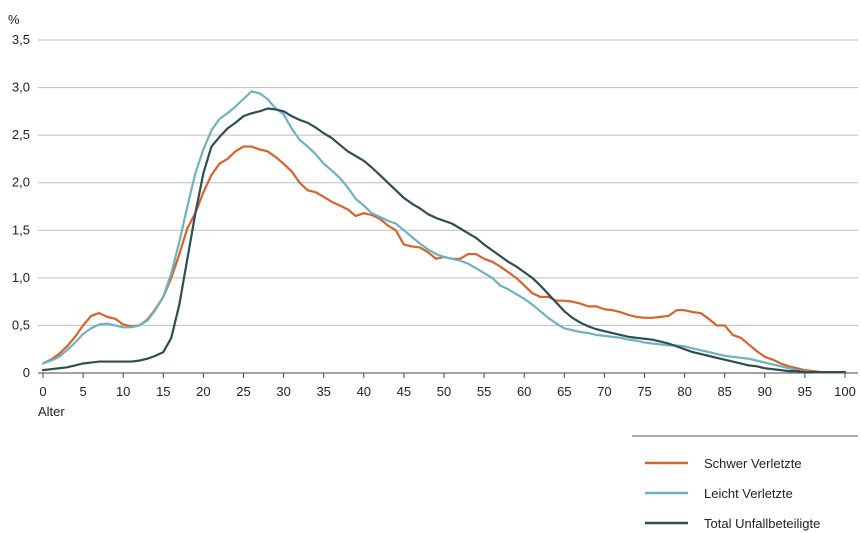  I want to click on y-tick-label: 0,5, so click(21, 324).